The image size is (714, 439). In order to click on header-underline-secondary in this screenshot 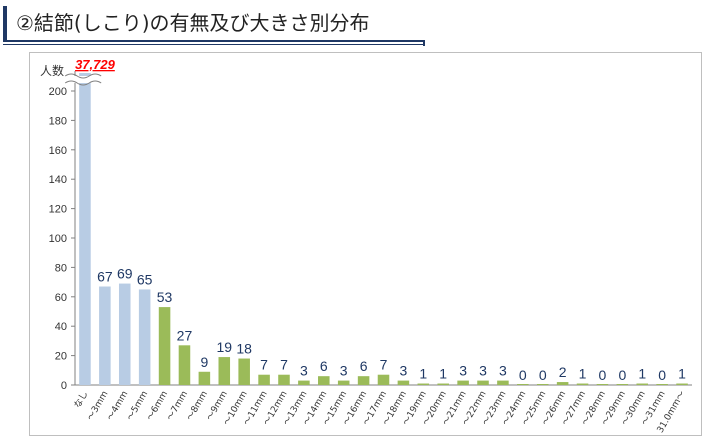, I will do `click(213, 44)`.